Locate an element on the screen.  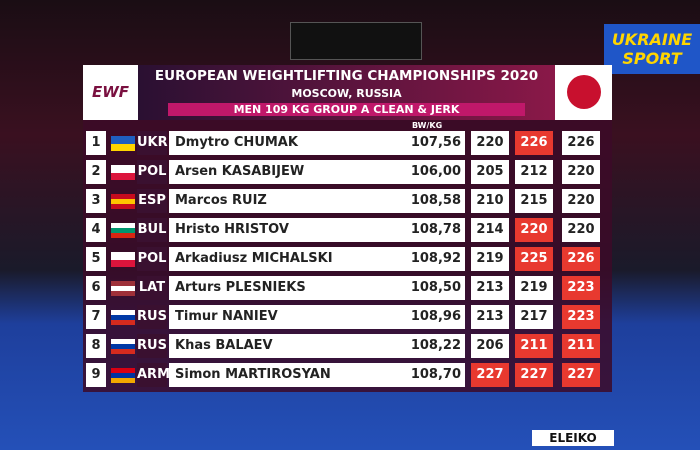
bodyweight: 108,58 is located at coordinates (437, 201).